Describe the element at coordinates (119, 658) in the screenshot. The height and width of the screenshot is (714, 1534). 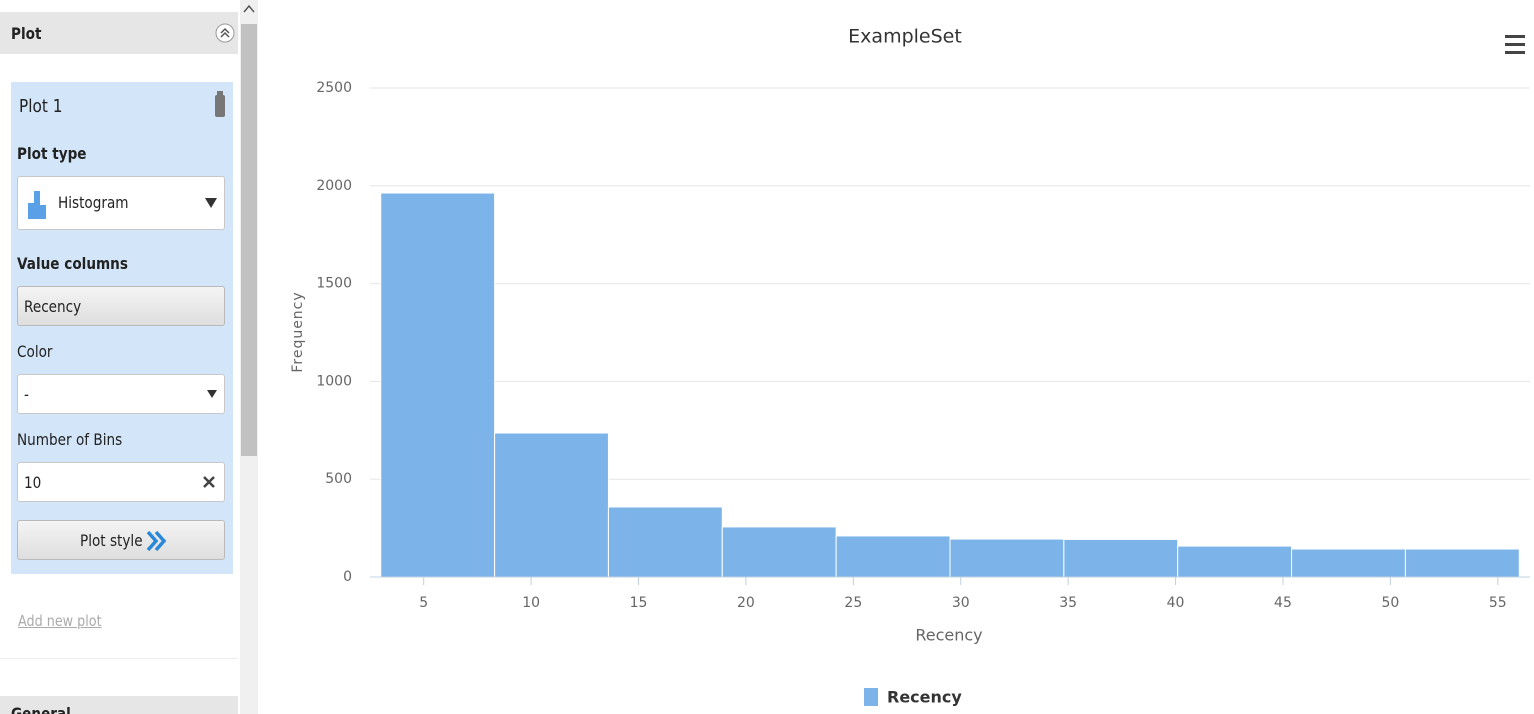
I see `separator` at that location.